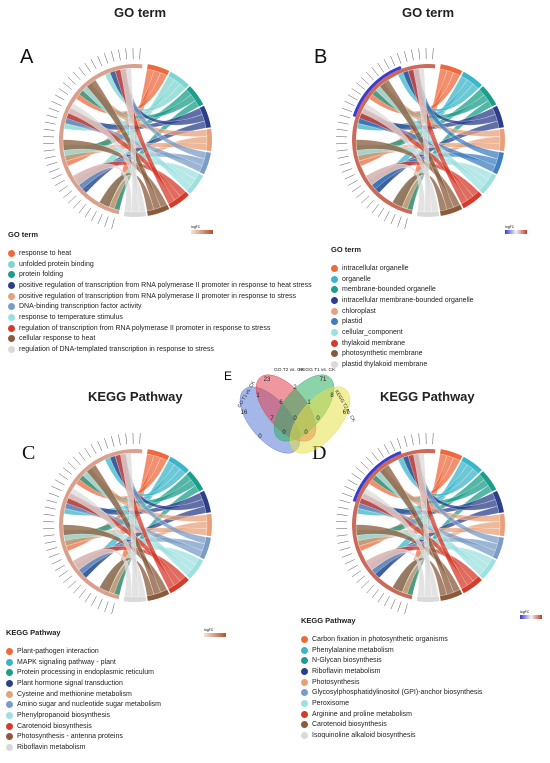 This screenshot has height=763, width=550. I want to click on legend-item-response-to-heat: response to heat, so click(160, 253).